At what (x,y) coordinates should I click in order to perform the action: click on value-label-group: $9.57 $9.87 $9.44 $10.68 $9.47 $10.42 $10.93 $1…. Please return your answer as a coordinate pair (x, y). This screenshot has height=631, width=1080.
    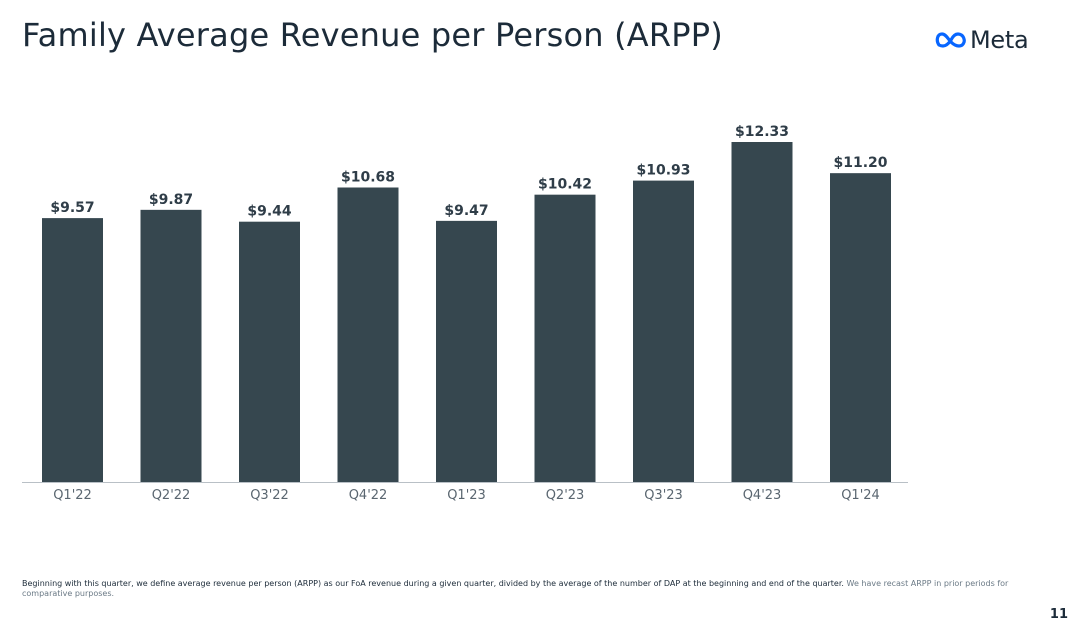
    Looking at the image, I should click on (468, 172).